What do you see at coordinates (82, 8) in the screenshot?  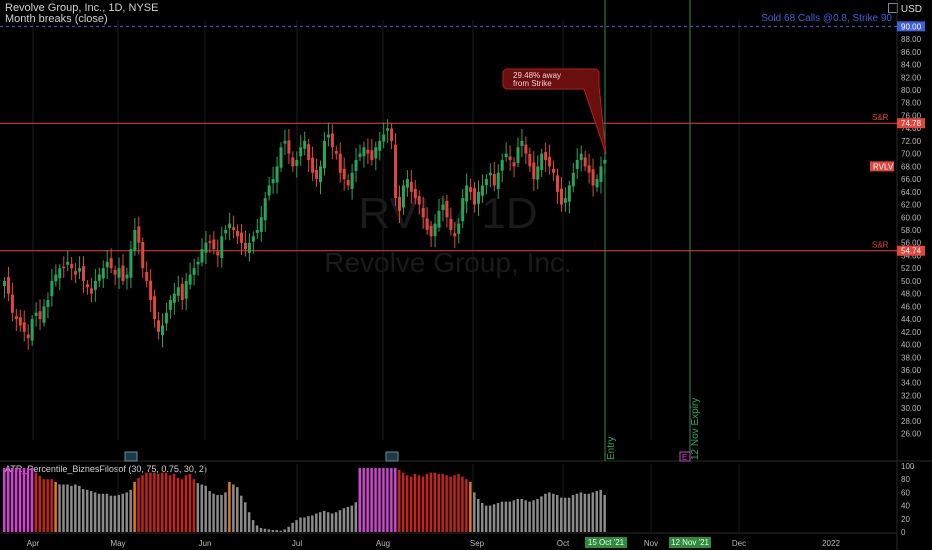 I see `chart-title: Revolve Group, Inc., 1D, NYSE` at bounding box center [82, 8].